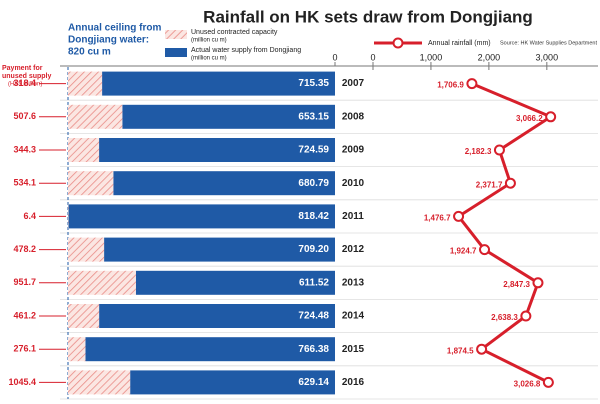 This screenshot has height=404, width=600. Describe the element at coordinates (353, 116) in the screenshot. I see `category-label: 2008` at that location.